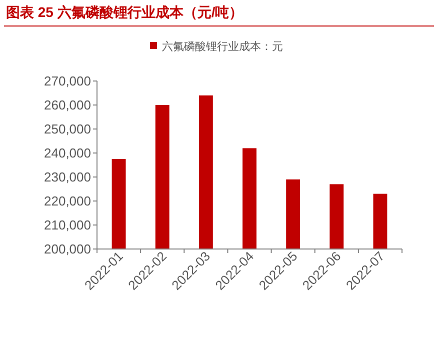 The height and width of the screenshot is (348, 438). What do you see at coordinates (125, 12) in the screenshot?
I see `chart-title: 图表 25 六氟磷酸锂行业成本（元/吨）` at bounding box center [125, 12].